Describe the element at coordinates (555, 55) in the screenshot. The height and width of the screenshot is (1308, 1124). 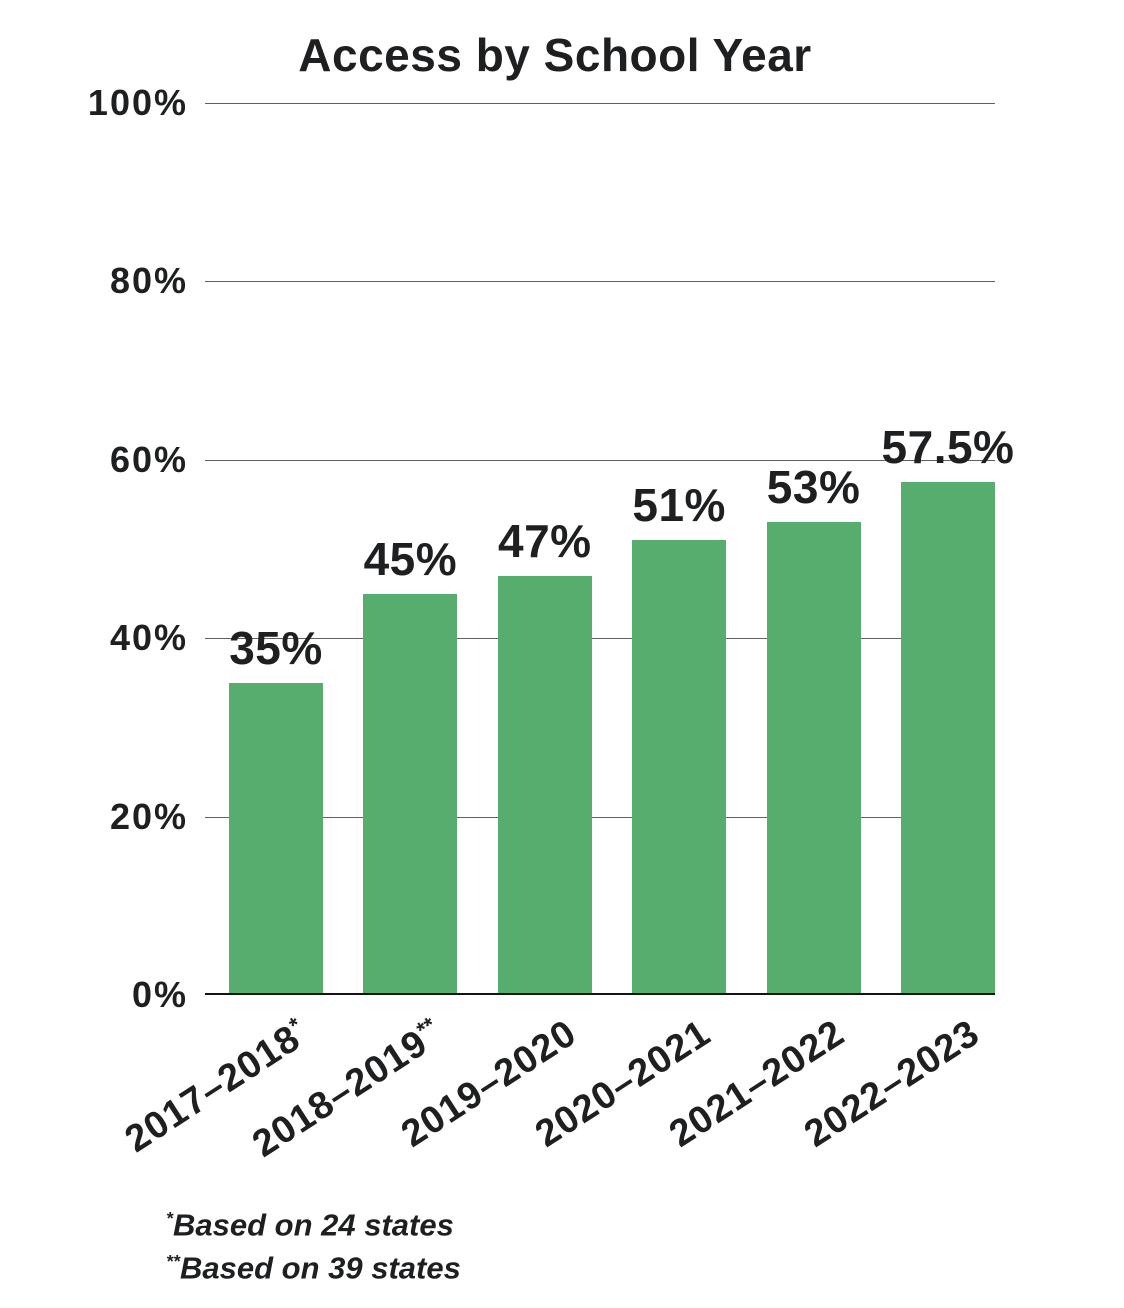
I see `chart-title: Access by School Year` at that location.